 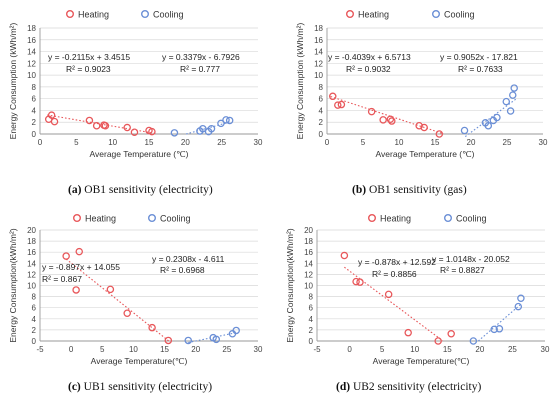 What do you see at coordinates (74, 387) in the screenshot?
I see `caption-c-tag: (c)` at bounding box center [74, 387].